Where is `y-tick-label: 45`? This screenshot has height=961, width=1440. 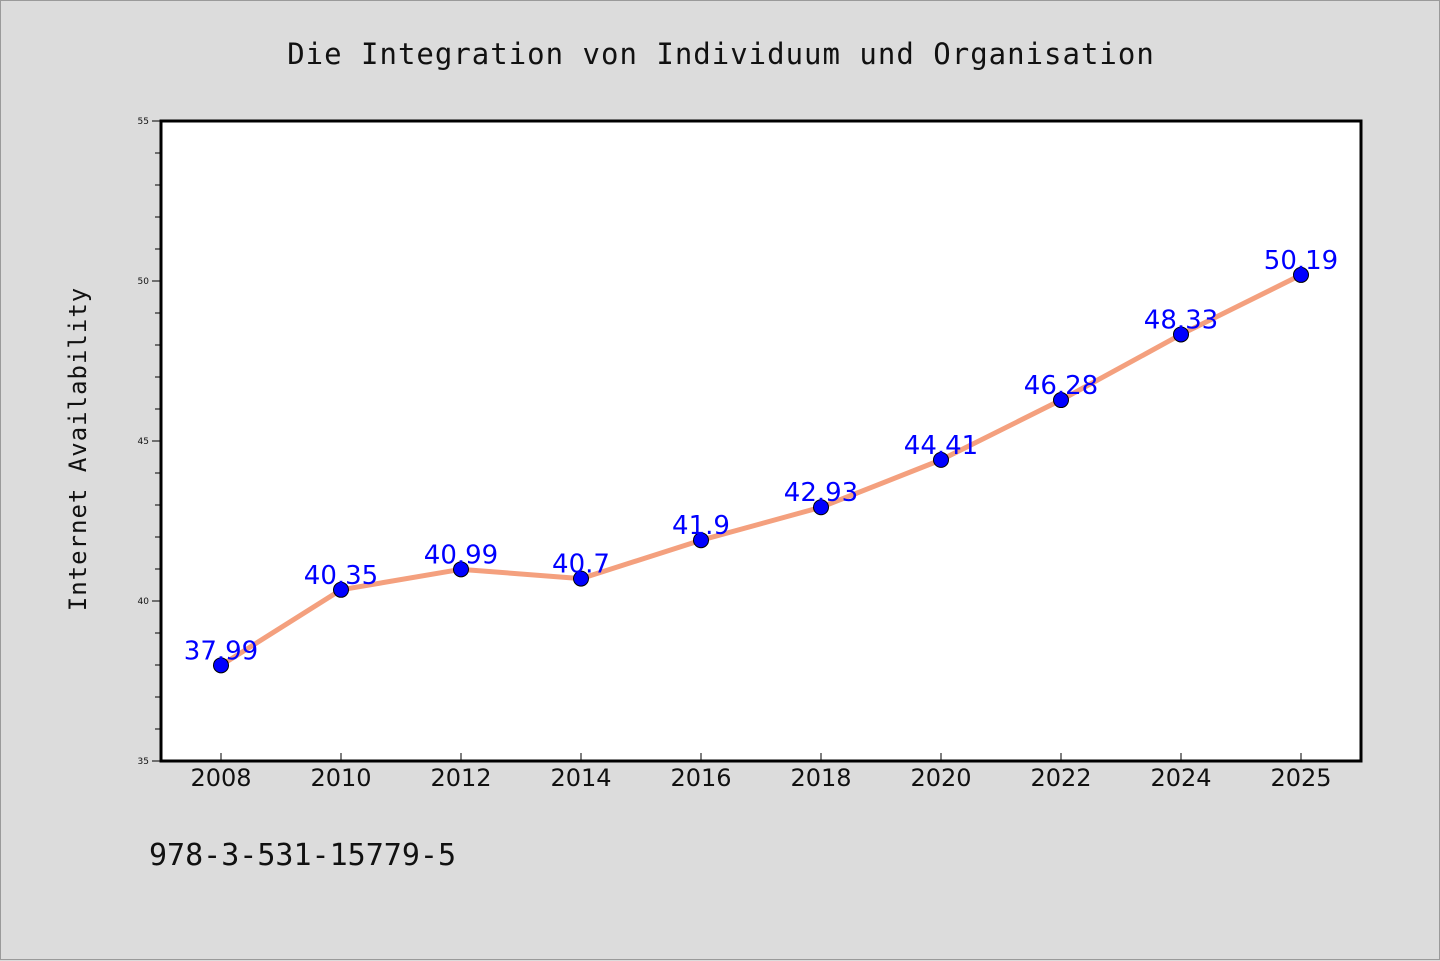
y-tick-label: 45 is located at coordinates (143, 442).